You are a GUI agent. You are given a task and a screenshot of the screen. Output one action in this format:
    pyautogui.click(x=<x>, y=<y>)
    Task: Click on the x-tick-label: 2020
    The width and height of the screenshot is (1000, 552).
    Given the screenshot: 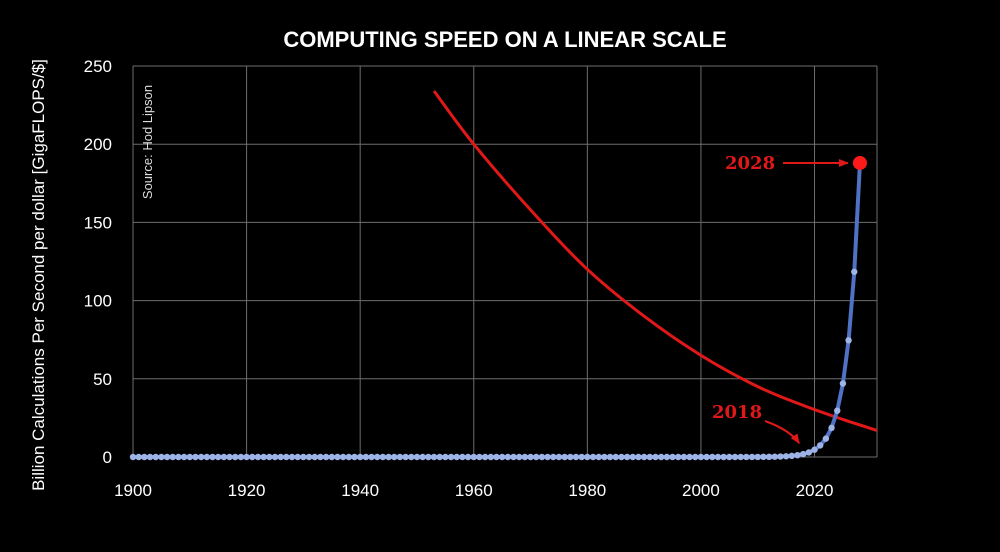 What is the action you would take?
    pyautogui.click(x=815, y=490)
    